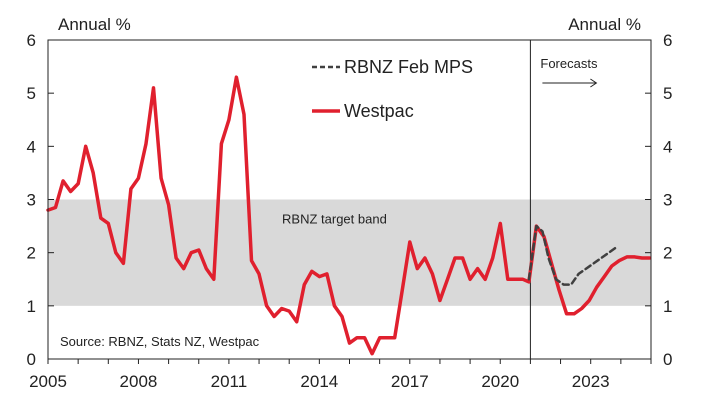  I want to click on y-left-tick-label: 5, so click(31, 93).